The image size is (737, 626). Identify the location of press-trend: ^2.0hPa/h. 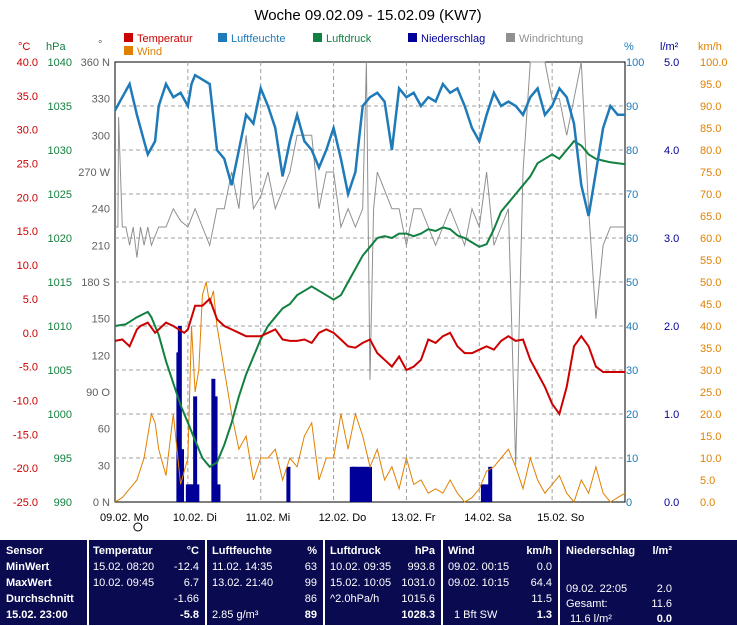
(355, 599).